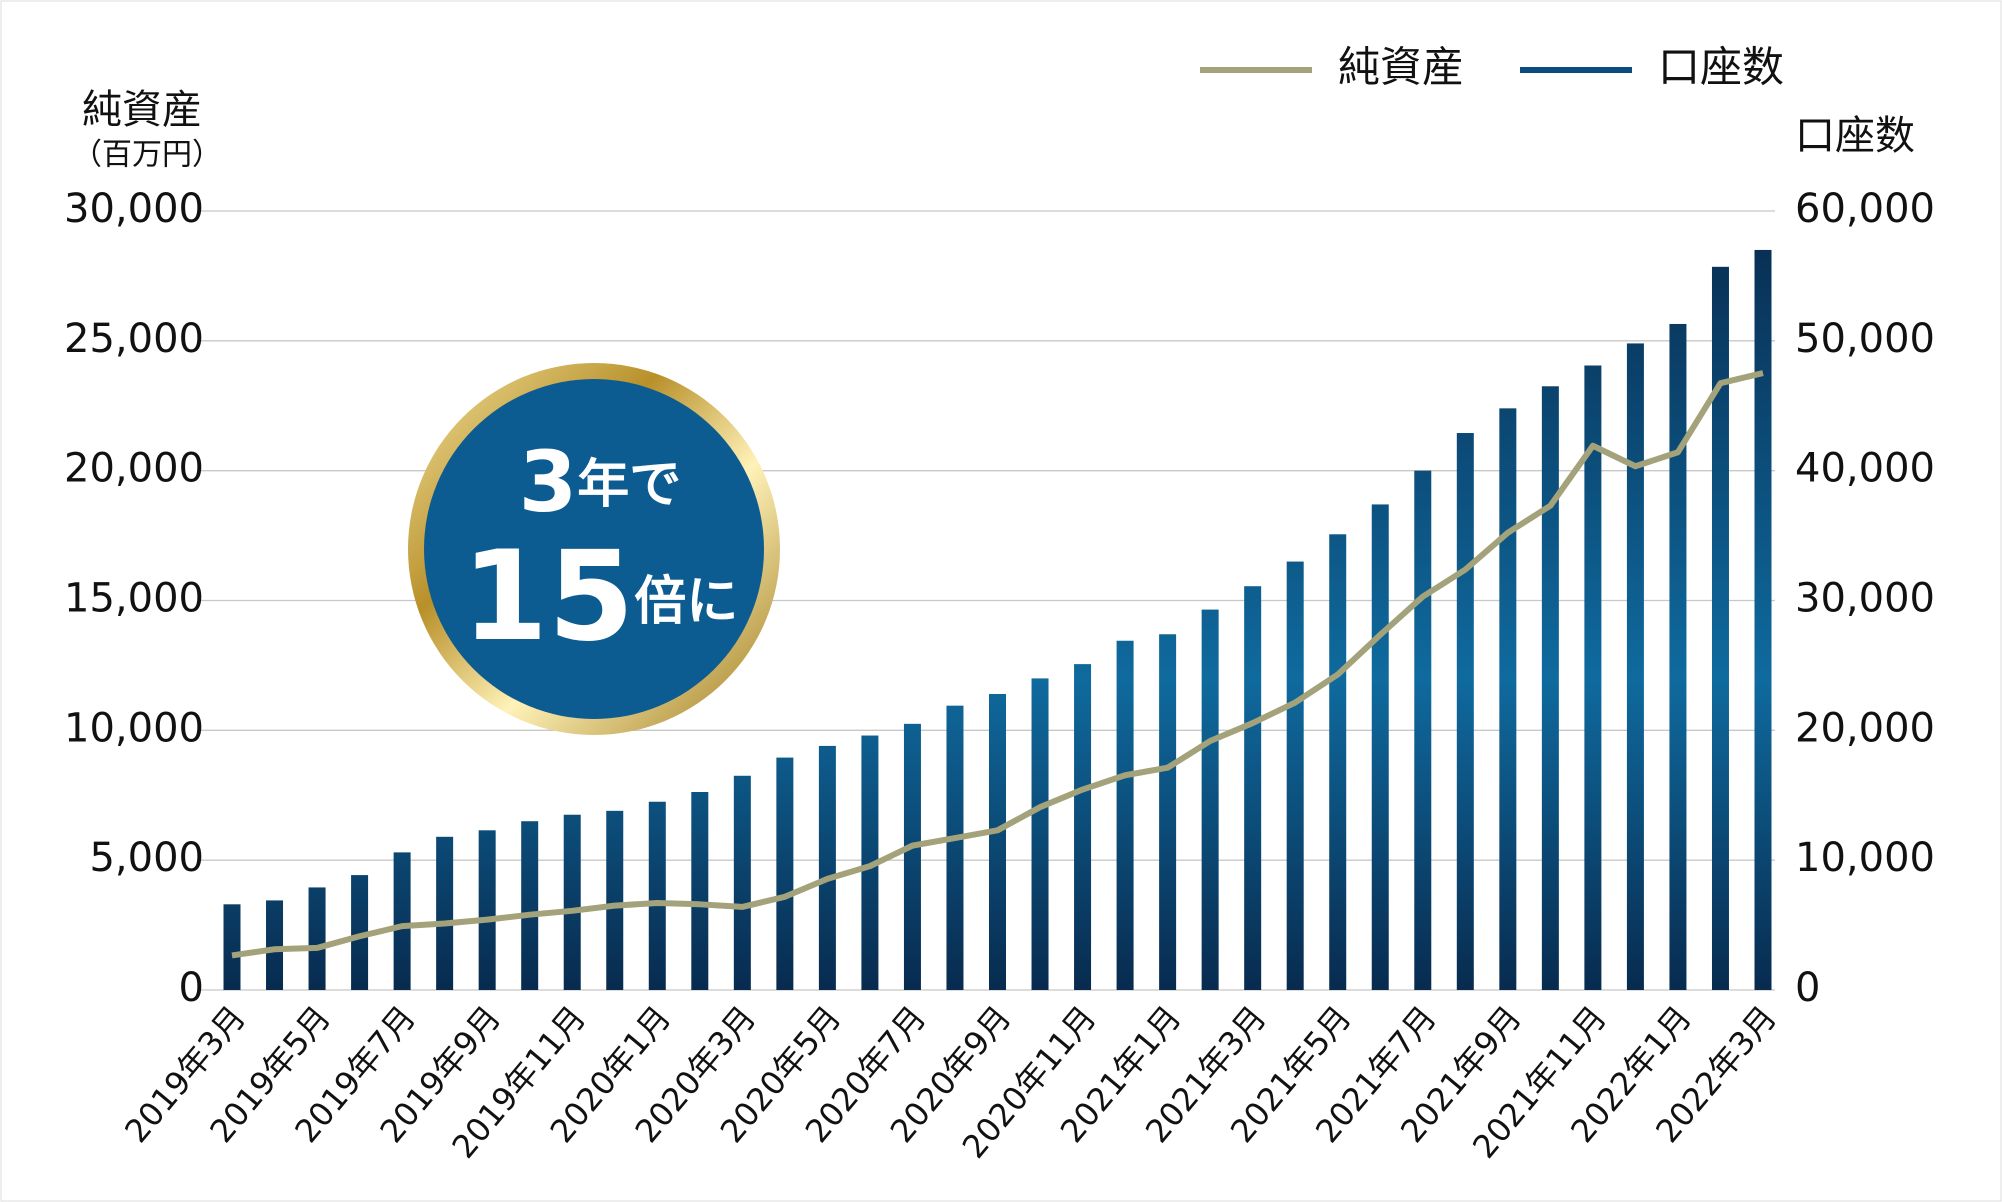 This screenshot has width=2002, height=1202. I want to click on badge-disc, so click(594, 549).